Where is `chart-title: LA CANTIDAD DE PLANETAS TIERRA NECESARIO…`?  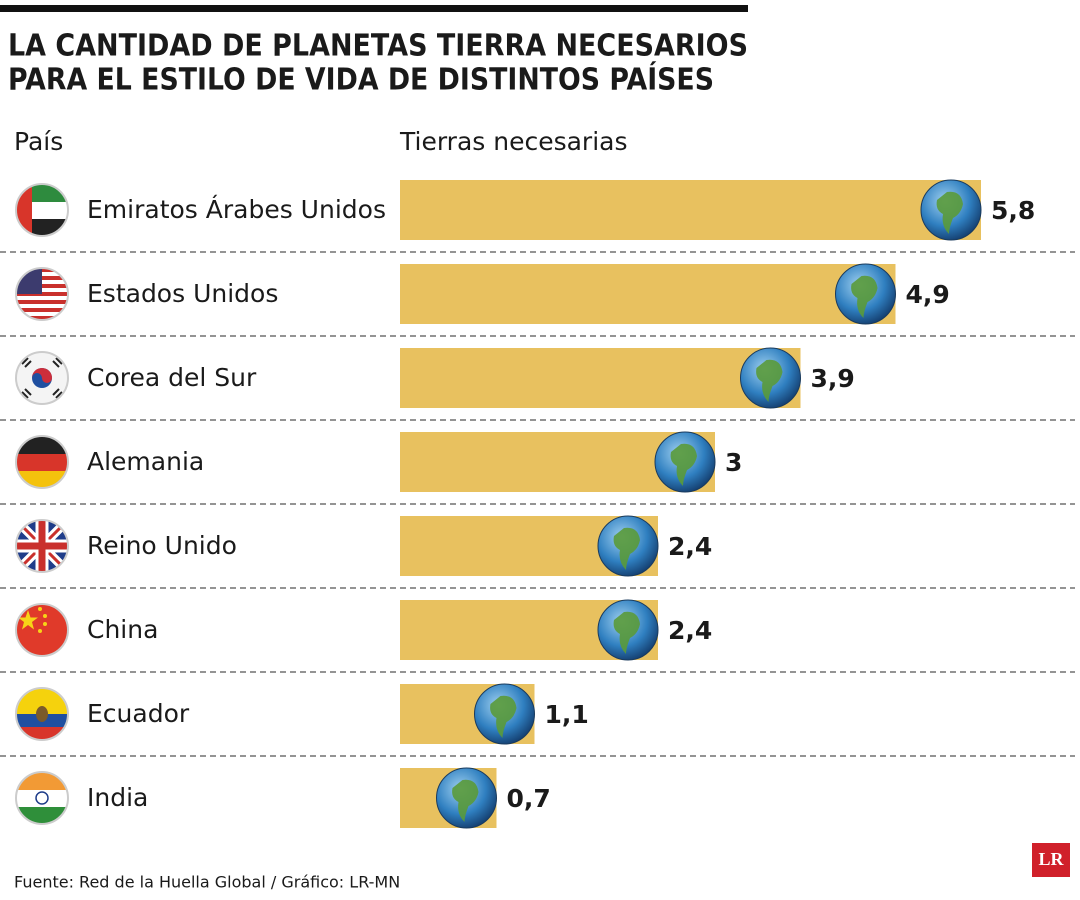 chart-title: LA CANTIDAD DE PLANETAS TIERRA NECESARIO… is located at coordinates (378, 46).